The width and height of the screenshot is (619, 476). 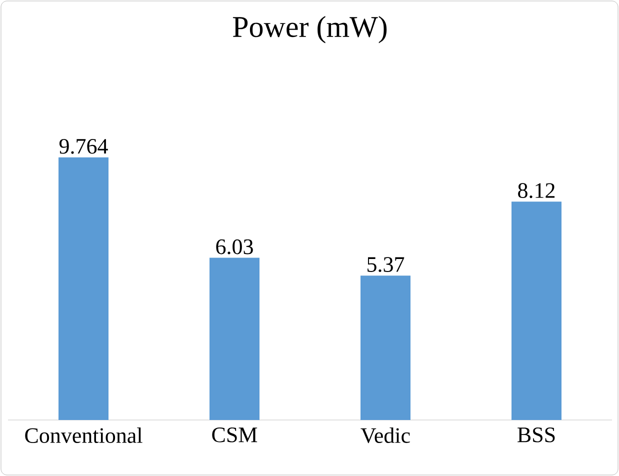 I want to click on x-tick-label: Conventional, so click(x=83, y=436).